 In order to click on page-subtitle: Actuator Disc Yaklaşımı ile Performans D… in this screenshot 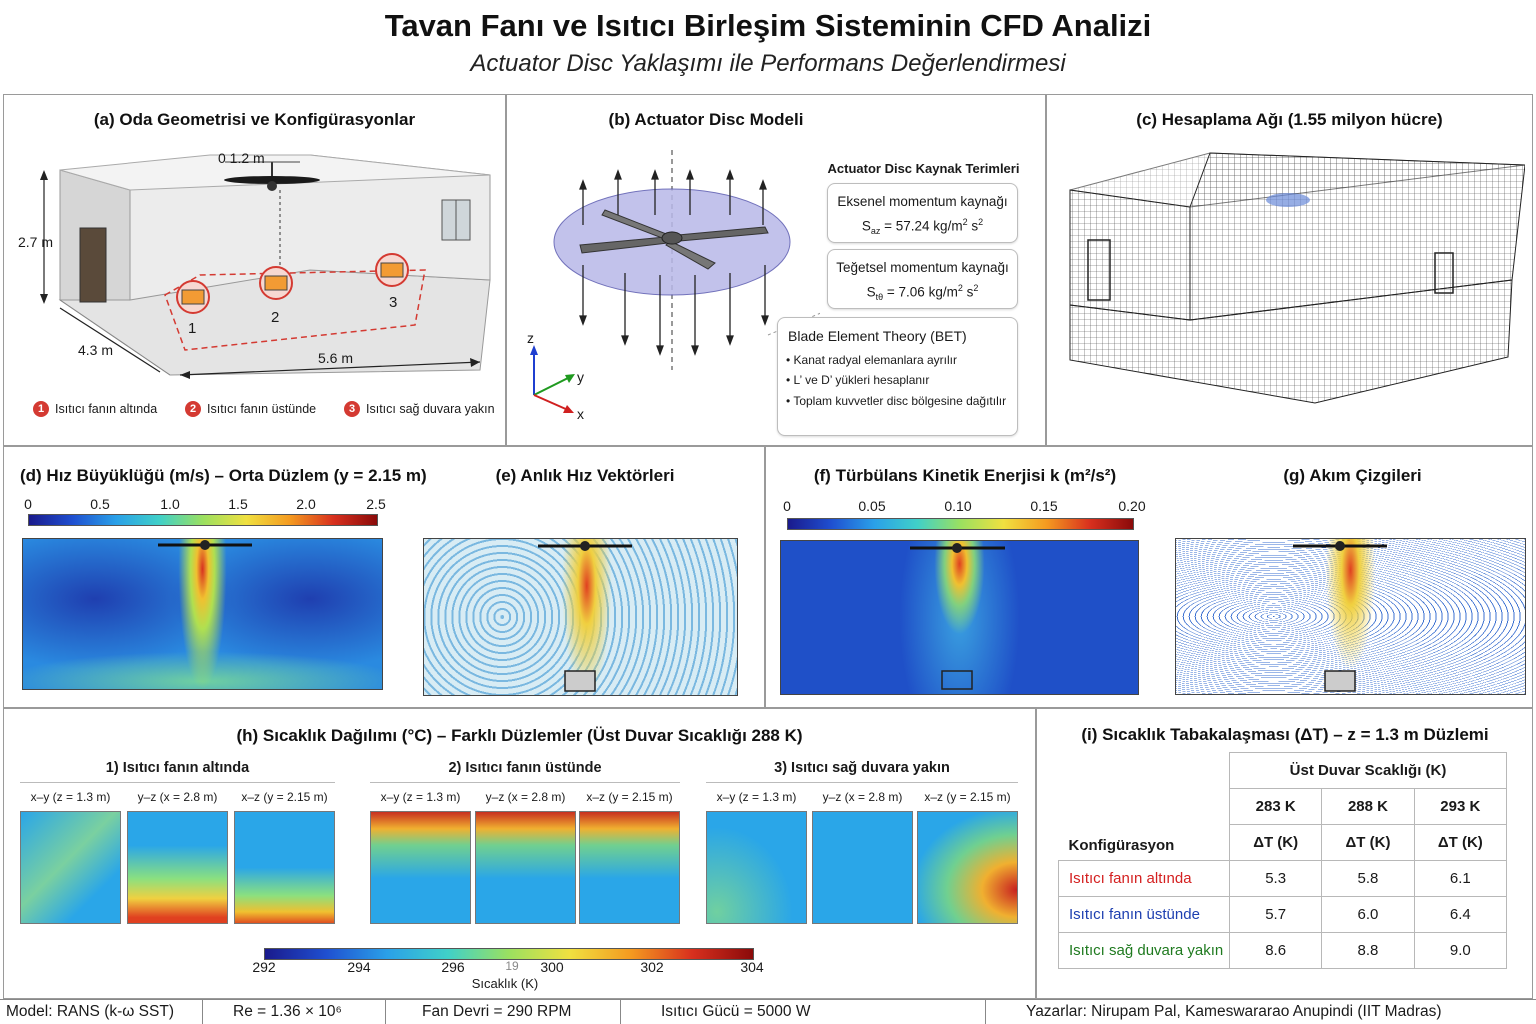, I will do `click(768, 63)`.